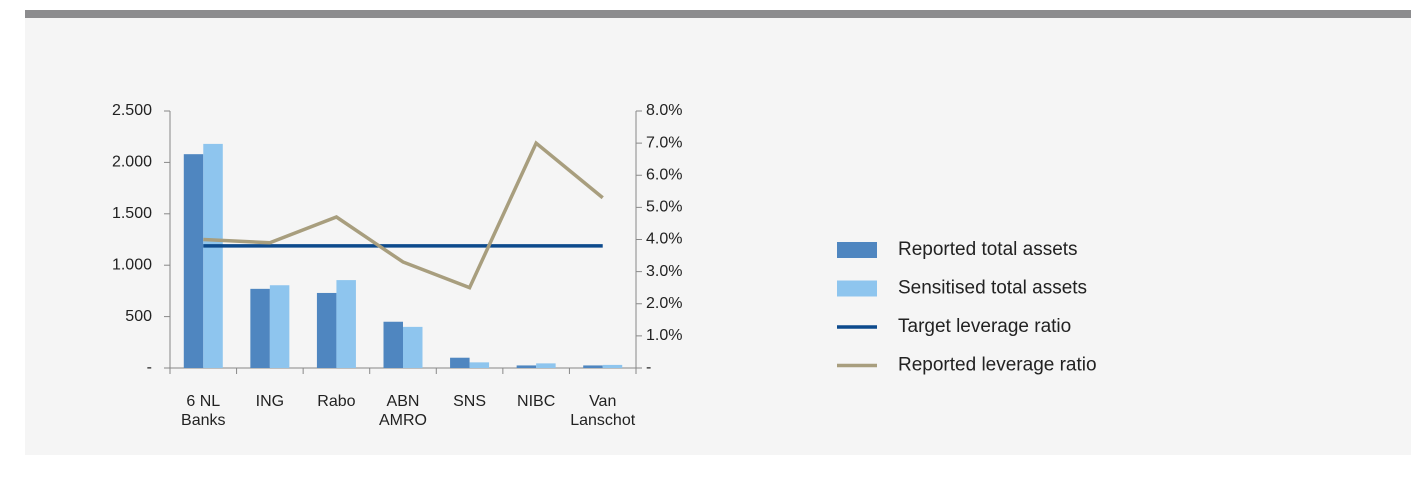 Image resolution: width=1411 pixels, height=483 pixels. I want to click on x-tick-label: 6 NL Banks, so click(203, 411).